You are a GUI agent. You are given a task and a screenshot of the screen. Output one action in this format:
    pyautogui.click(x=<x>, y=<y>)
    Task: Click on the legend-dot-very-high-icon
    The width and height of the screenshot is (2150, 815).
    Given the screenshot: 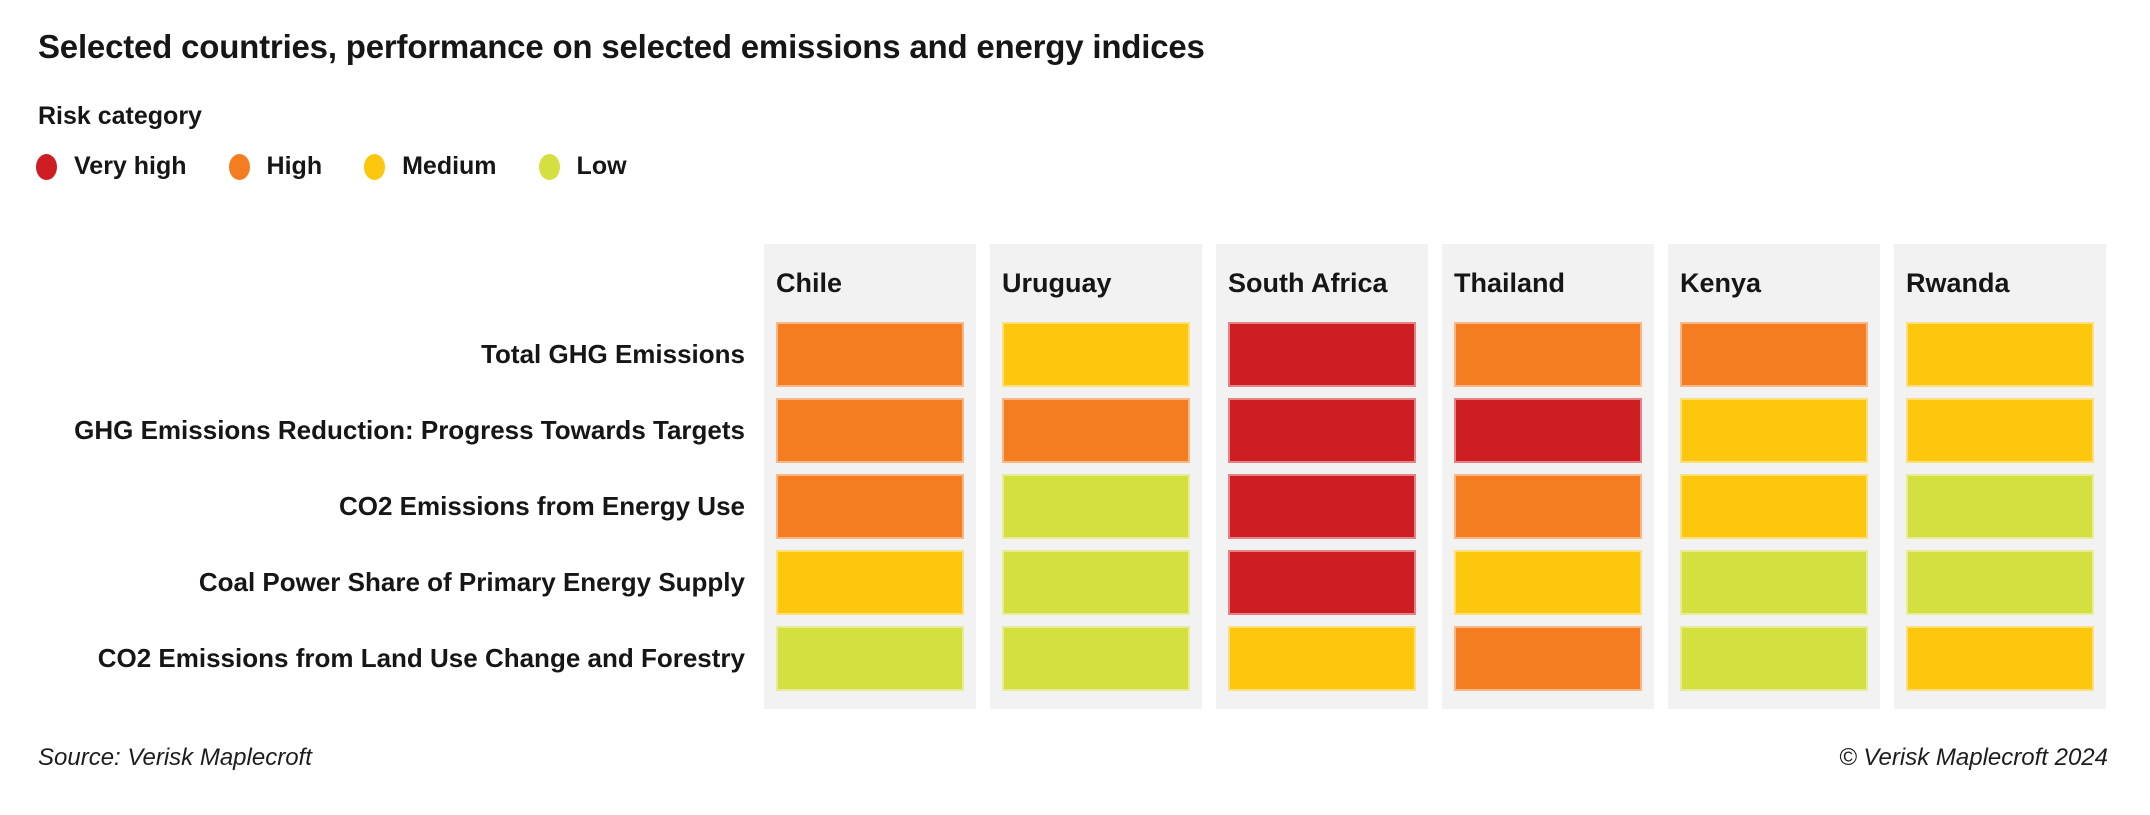 What is the action you would take?
    pyautogui.click(x=46, y=166)
    